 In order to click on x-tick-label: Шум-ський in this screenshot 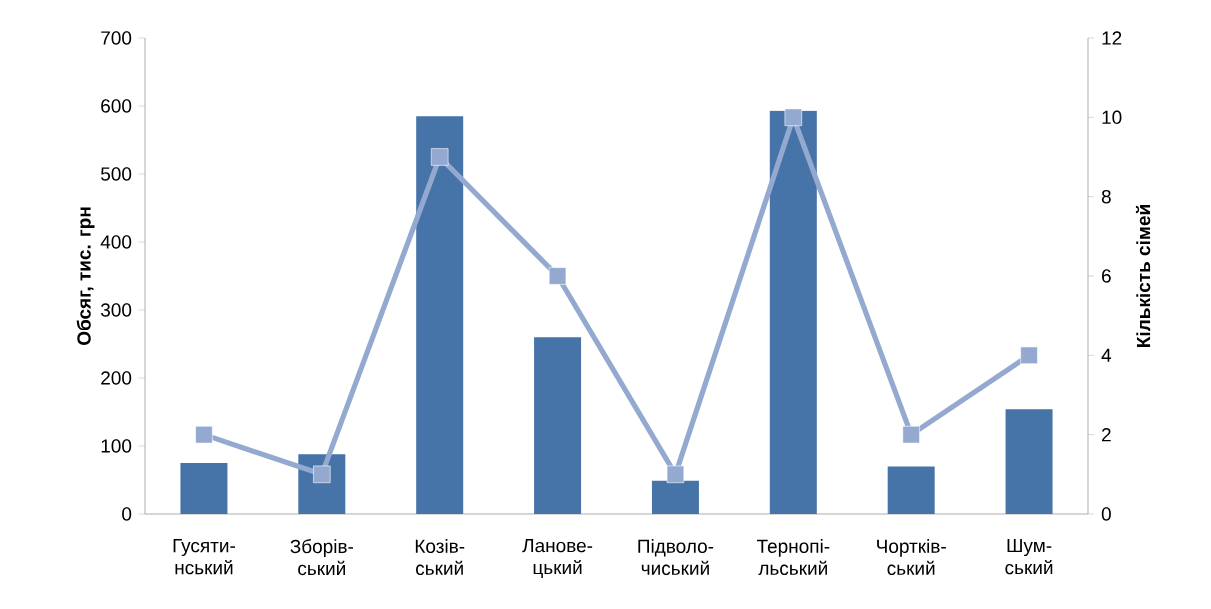, I will do `click(1029, 557)`.